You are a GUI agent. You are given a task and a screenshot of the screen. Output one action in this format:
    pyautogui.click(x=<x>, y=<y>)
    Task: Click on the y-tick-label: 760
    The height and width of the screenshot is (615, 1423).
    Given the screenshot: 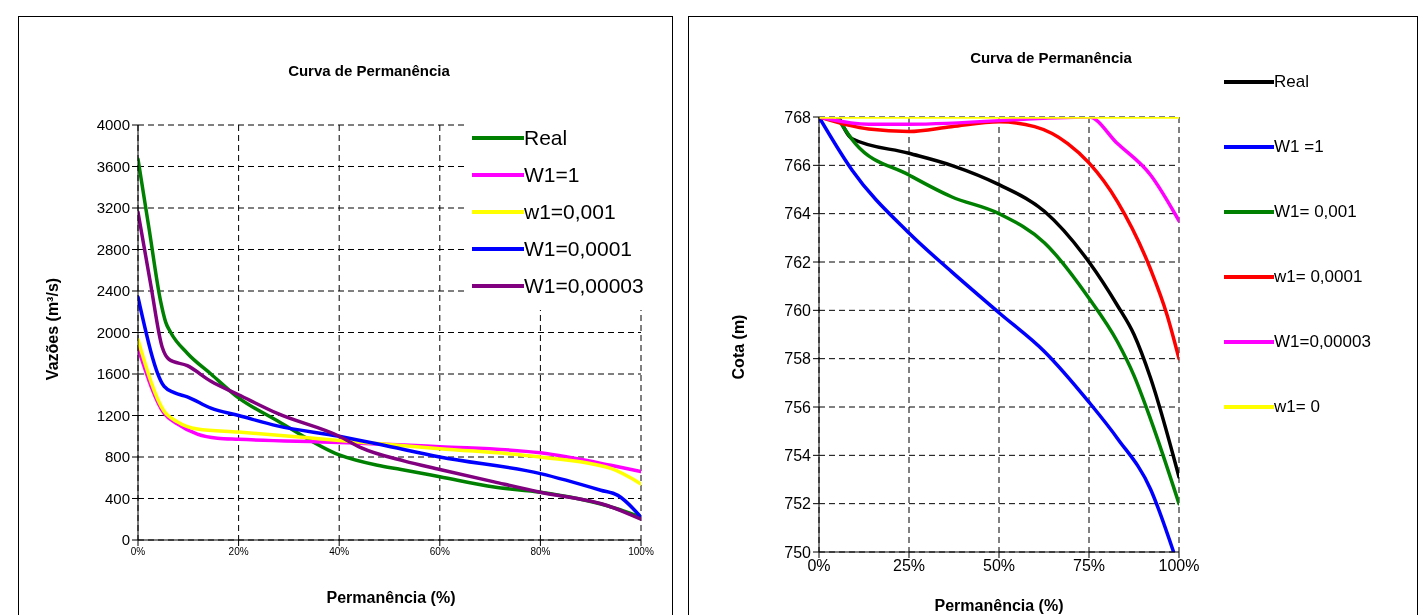 What is the action you would take?
    pyautogui.click(x=798, y=311)
    